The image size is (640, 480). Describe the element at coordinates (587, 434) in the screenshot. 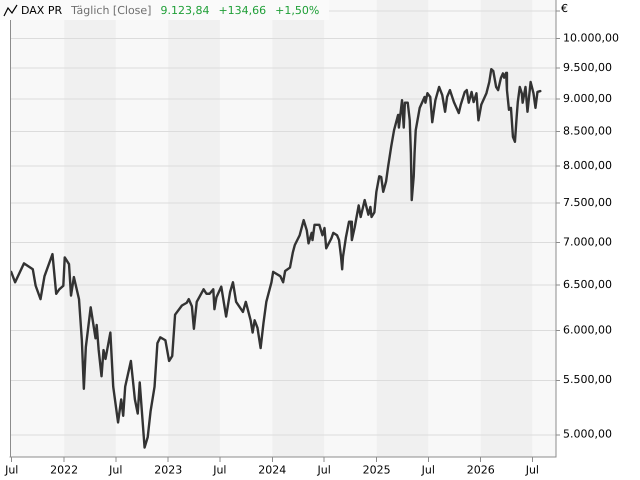

I see `y-tick-label: 5.000,00` at that location.